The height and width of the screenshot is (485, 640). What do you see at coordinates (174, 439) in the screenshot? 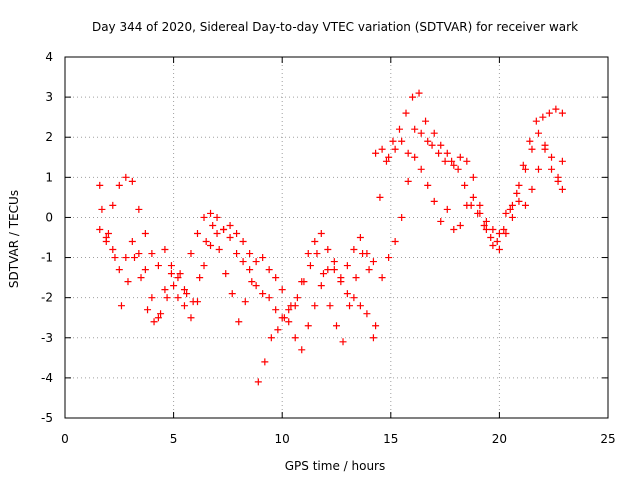
I see `x-tick-label: 5` at bounding box center [174, 439].